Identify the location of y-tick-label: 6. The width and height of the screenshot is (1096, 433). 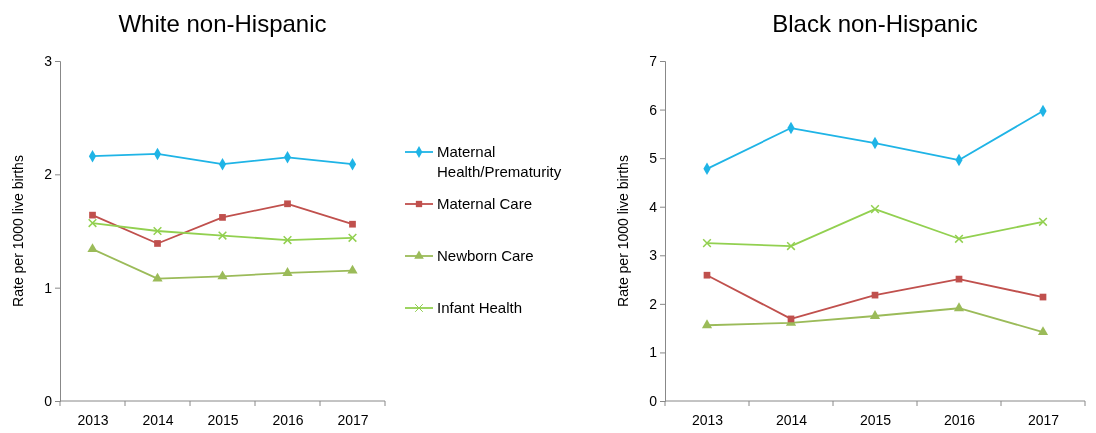
(653, 109).